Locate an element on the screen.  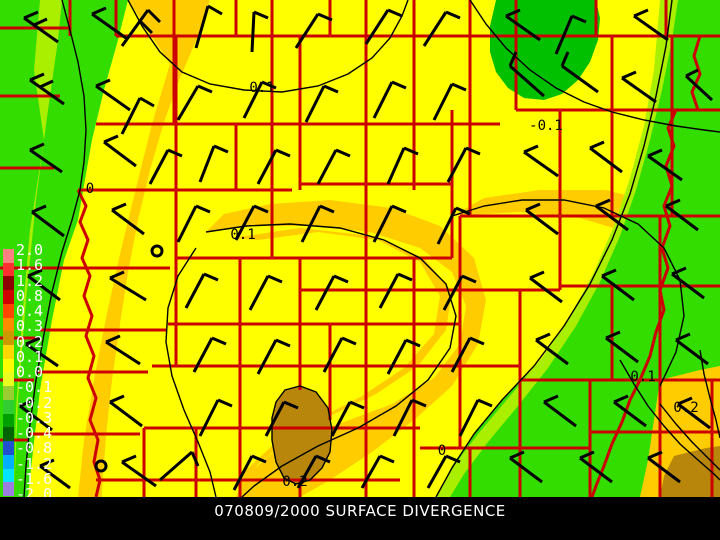
page-title: 070809/2000 SURFACE DIVERGENCE is located at coordinates (360, 511).